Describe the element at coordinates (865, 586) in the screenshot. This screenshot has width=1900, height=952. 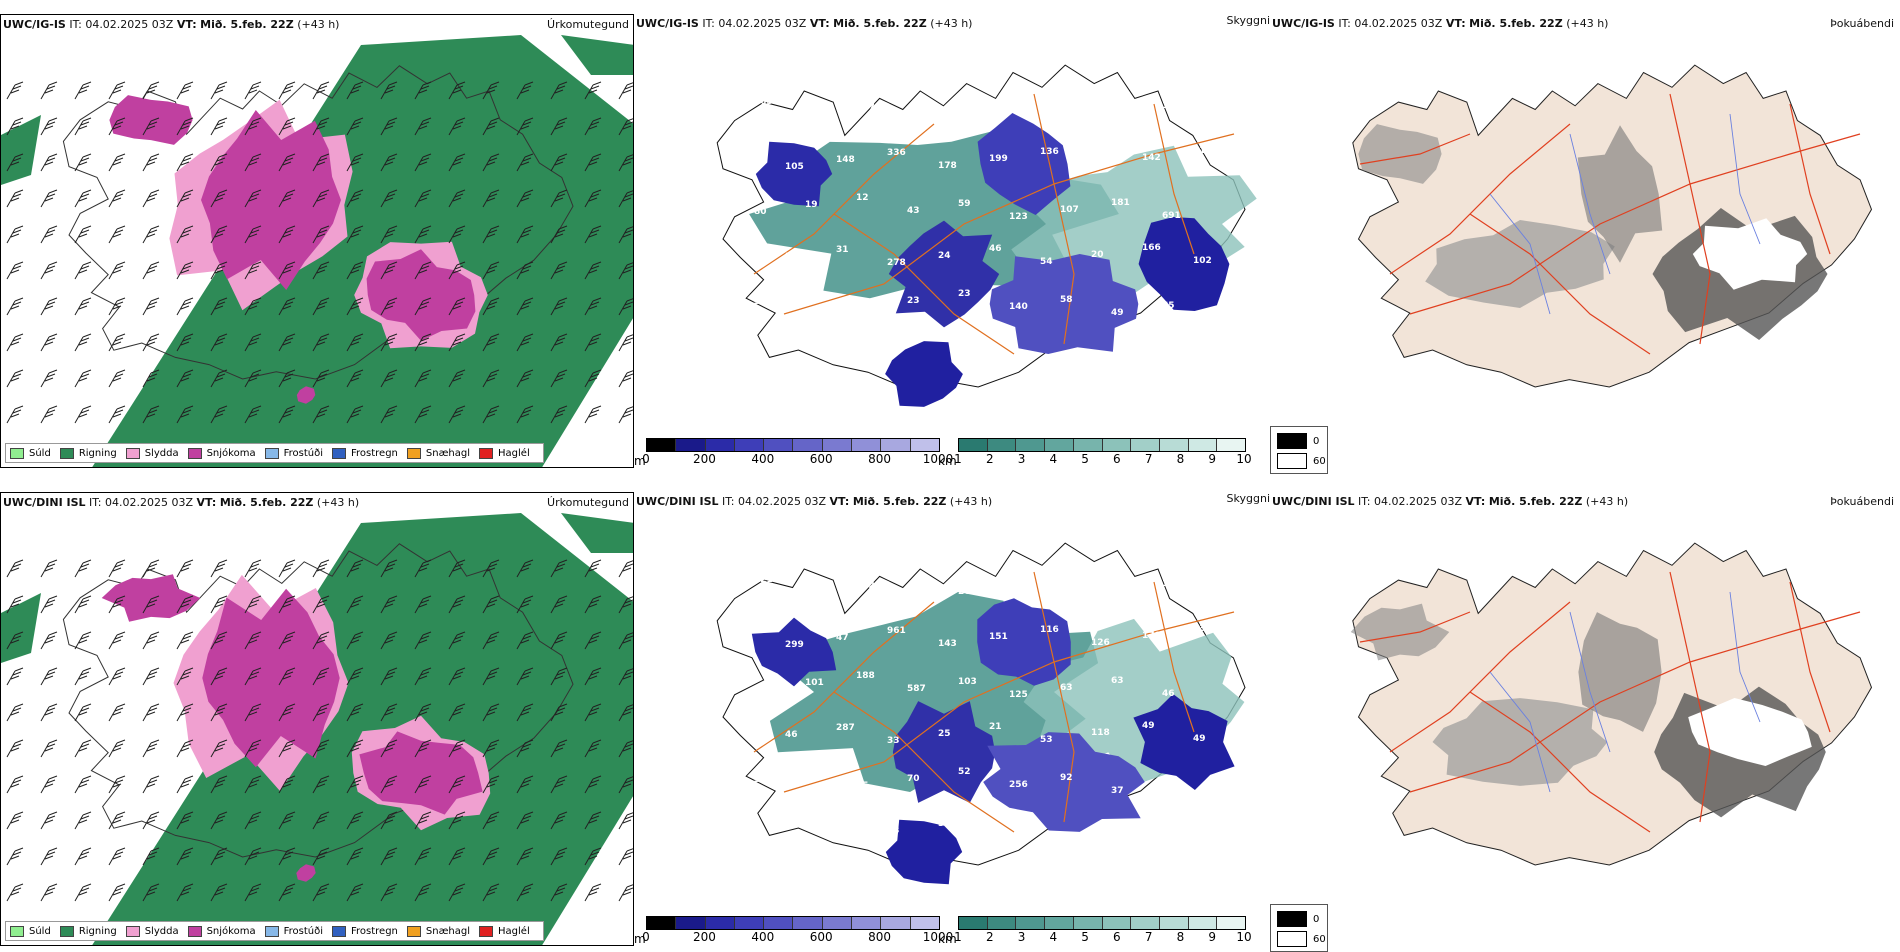
I see `cloudbase-value: 252` at that location.